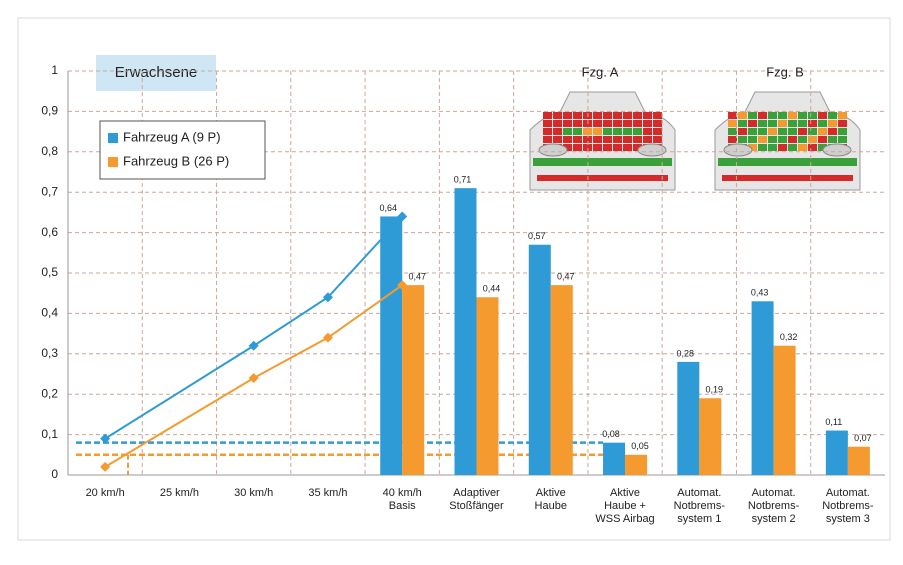 The image size is (903, 565). Describe the element at coordinates (182, 150) in the screenshot. I see `legend-box` at that location.